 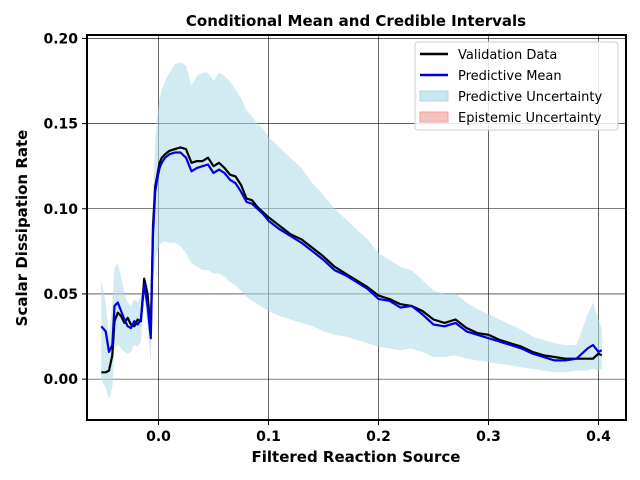 What do you see at coordinates (158, 437) in the screenshot?
I see `x-tick-label: 0.0` at bounding box center [158, 437].